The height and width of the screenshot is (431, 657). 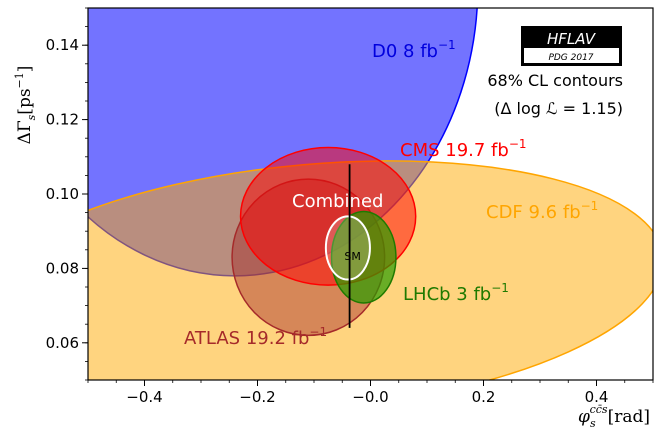 What do you see at coordinates (542, 211) in the screenshot?
I see `label-cdf: CDF 9.6 fb−1` at bounding box center [542, 211].